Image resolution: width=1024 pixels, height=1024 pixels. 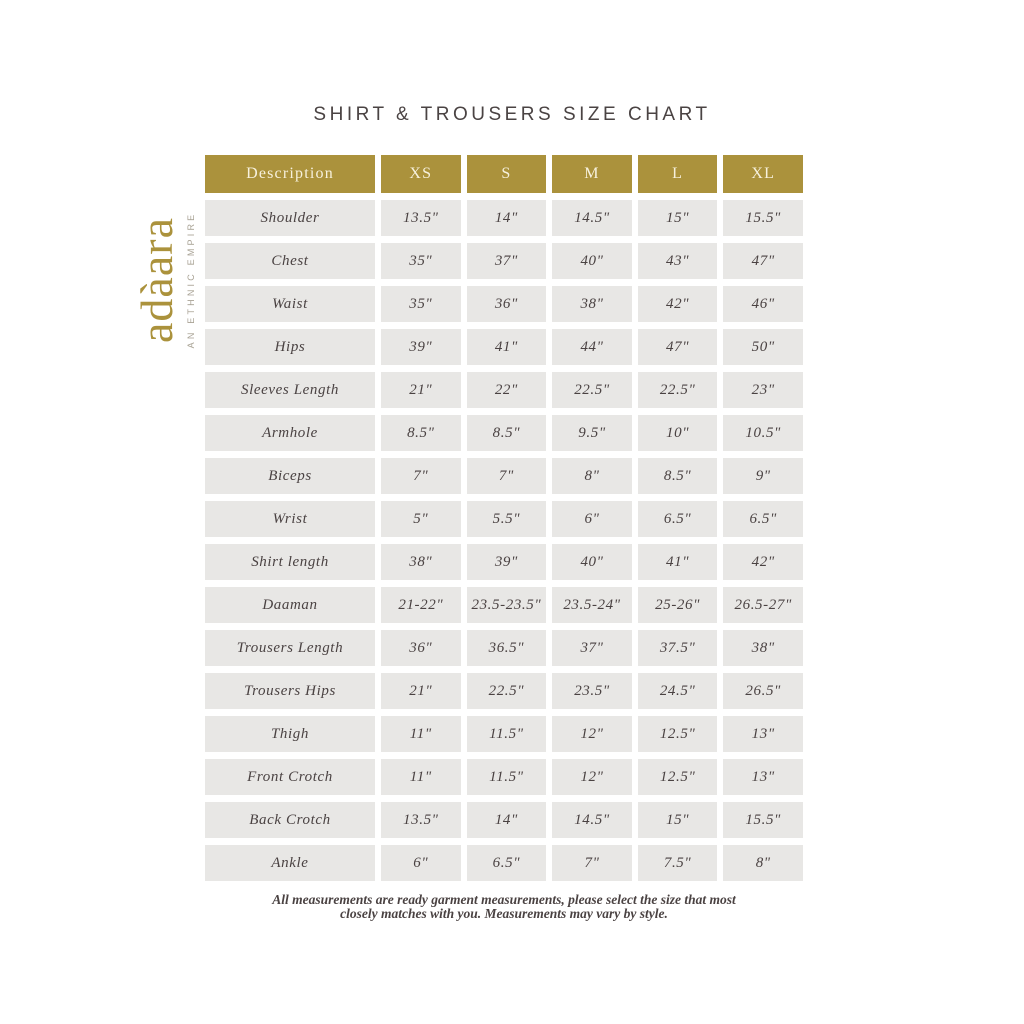 What do you see at coordinates (421, 519) in the screenshot?
I see `size-value-cell: 5"` at bounding box center [421, 519].